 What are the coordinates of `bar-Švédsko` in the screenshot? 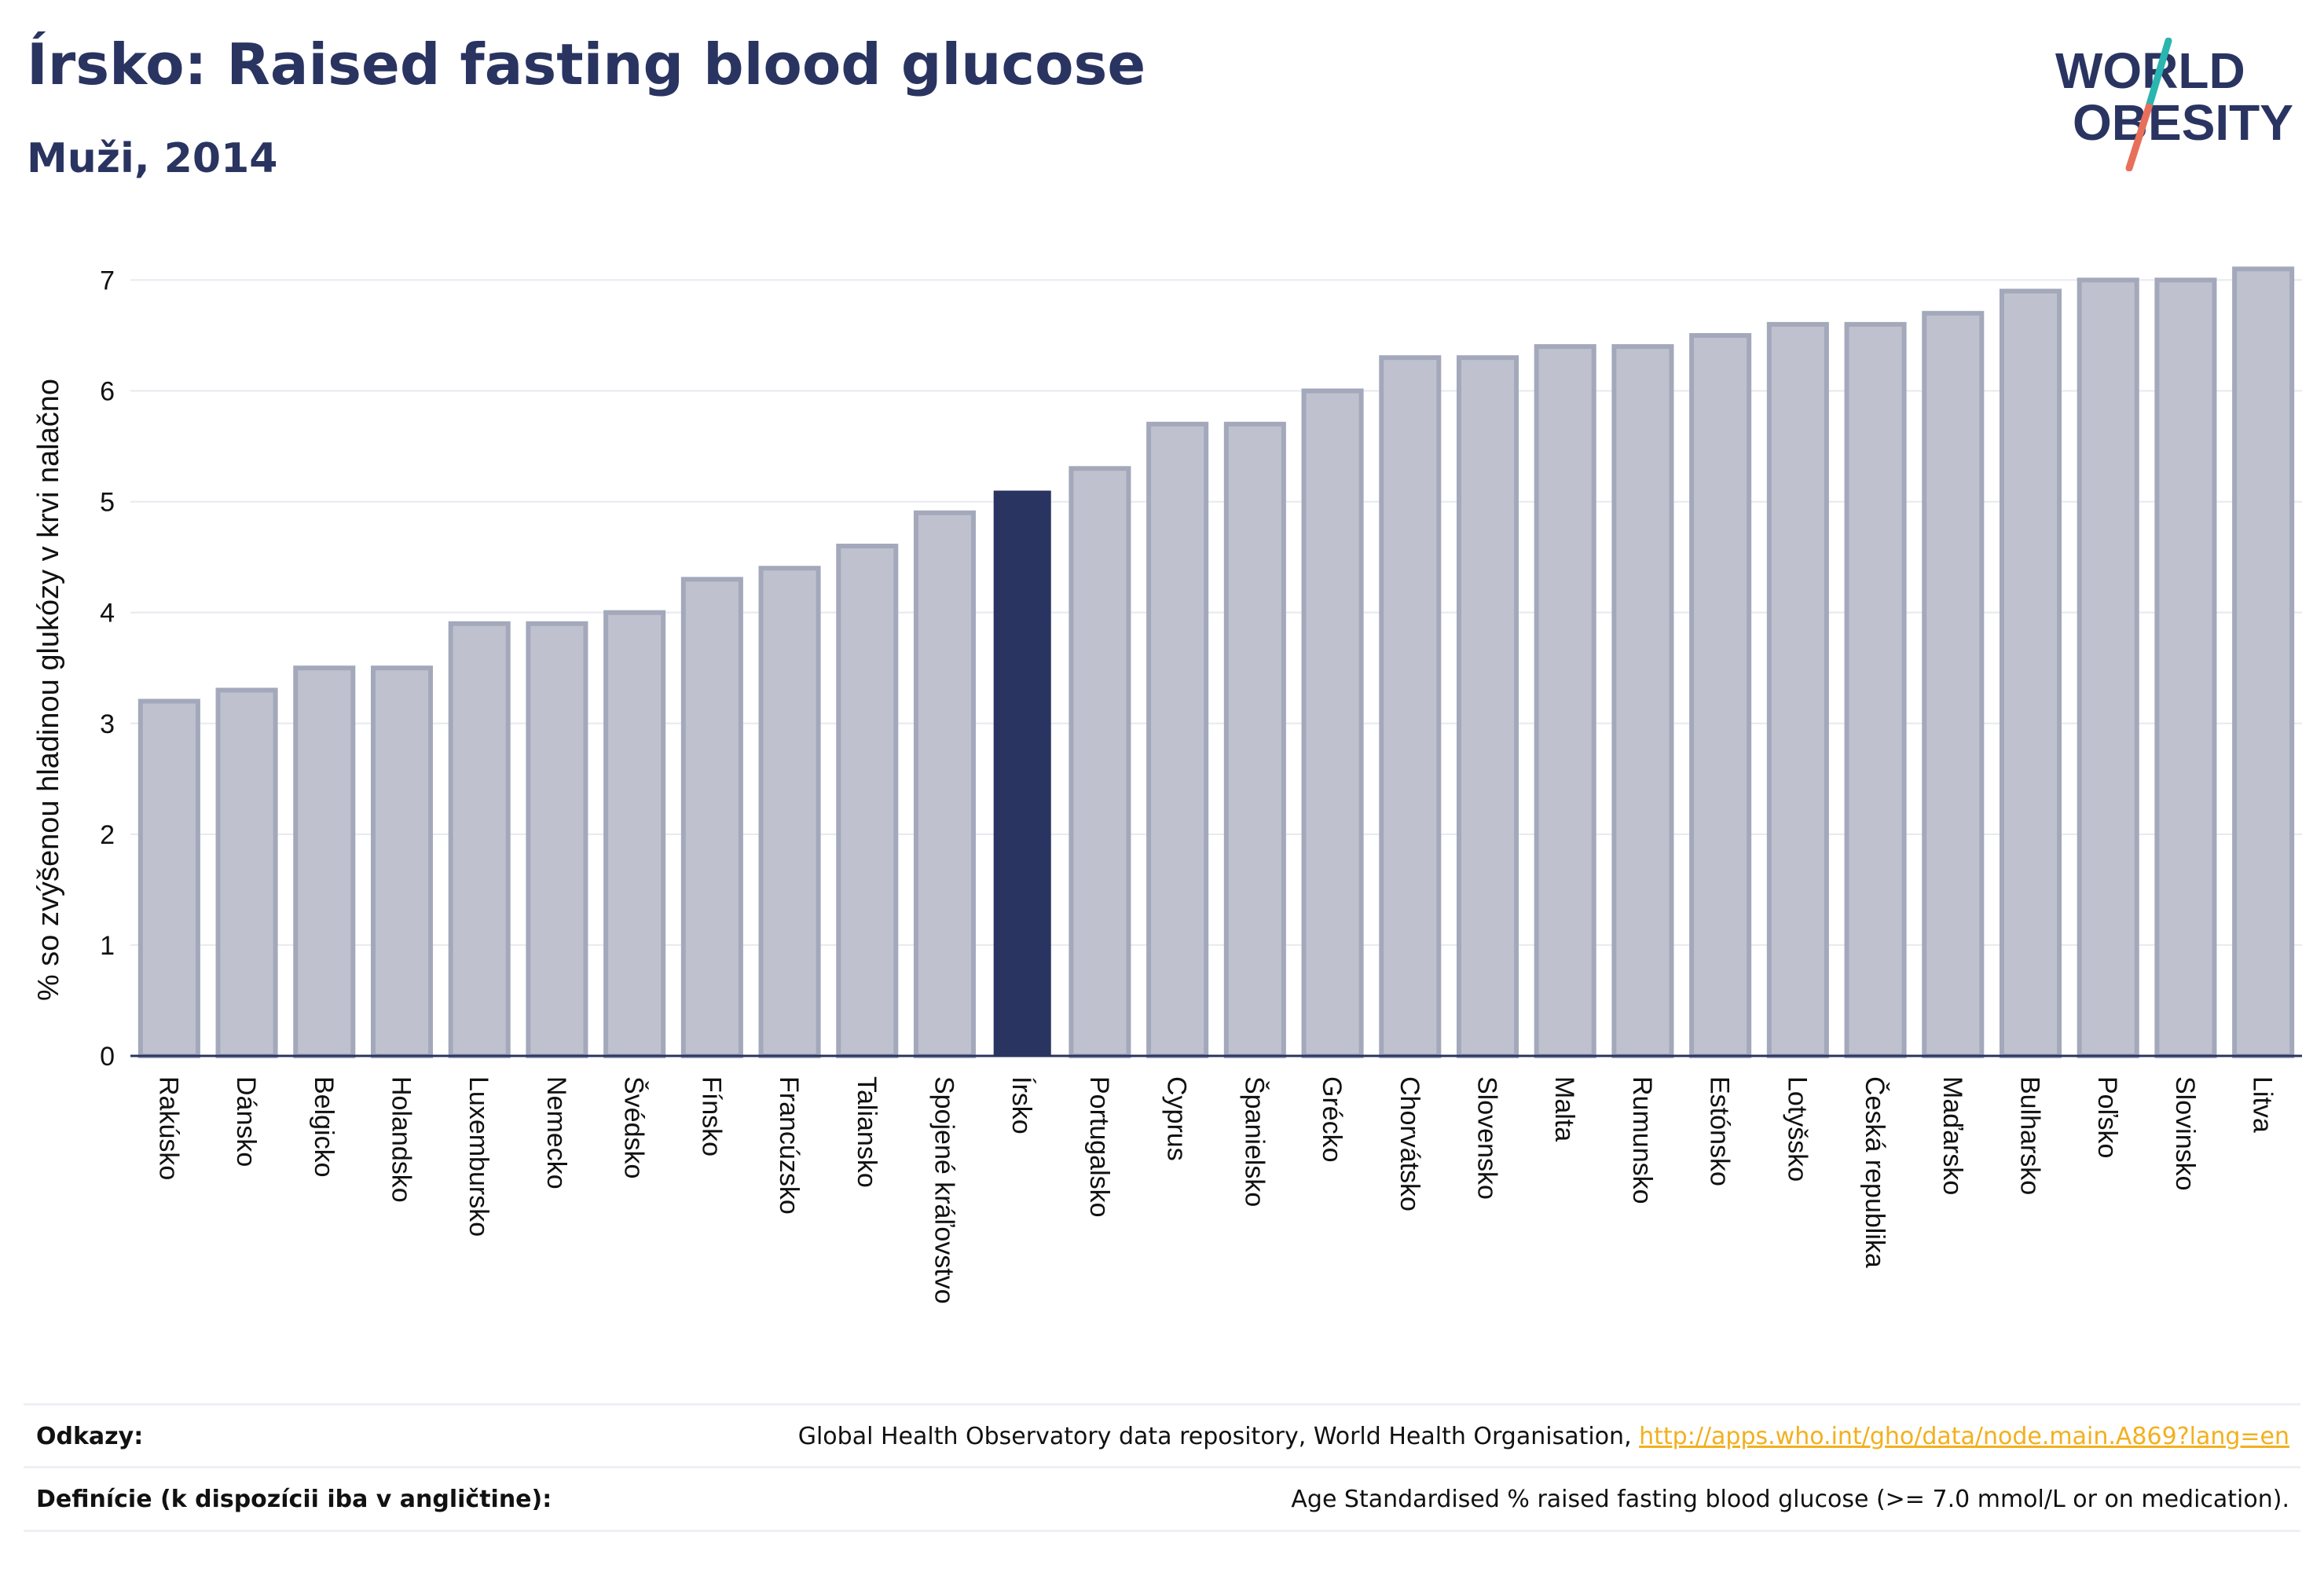 It's located at (634, 834).